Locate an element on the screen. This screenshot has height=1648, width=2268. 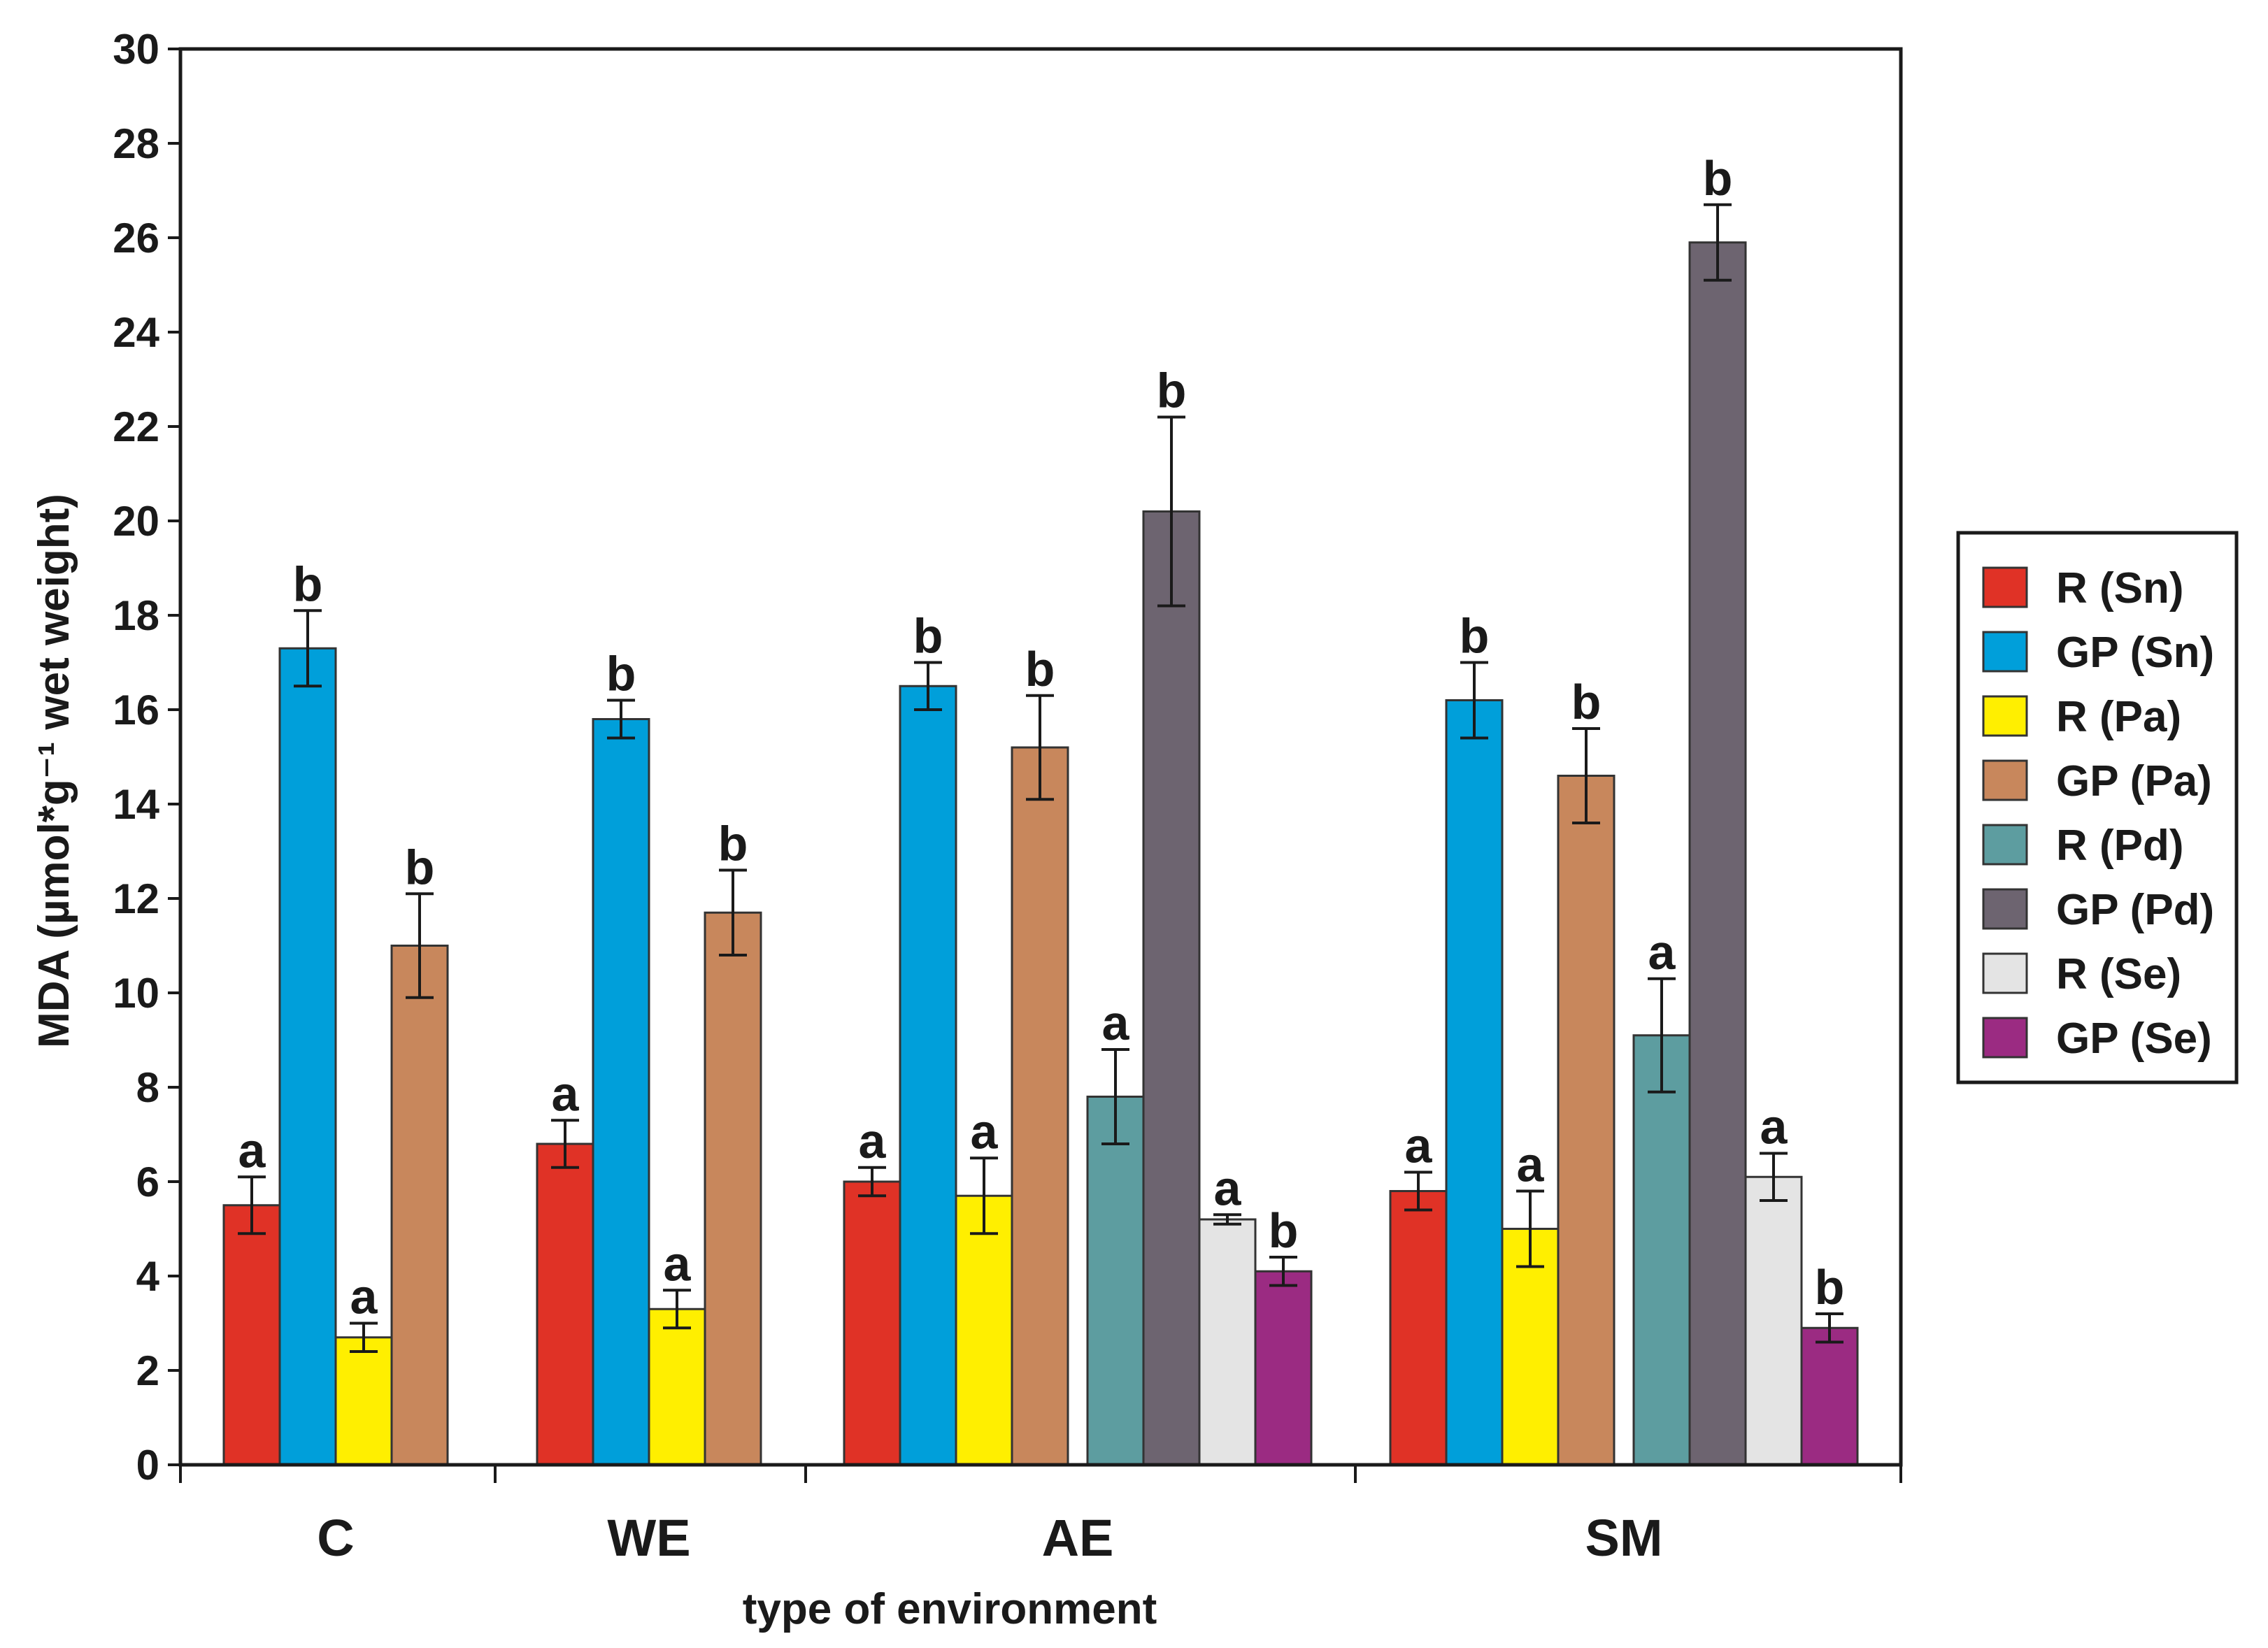
legend-label: GP (Pd) is located at coordinates (2135, 910).